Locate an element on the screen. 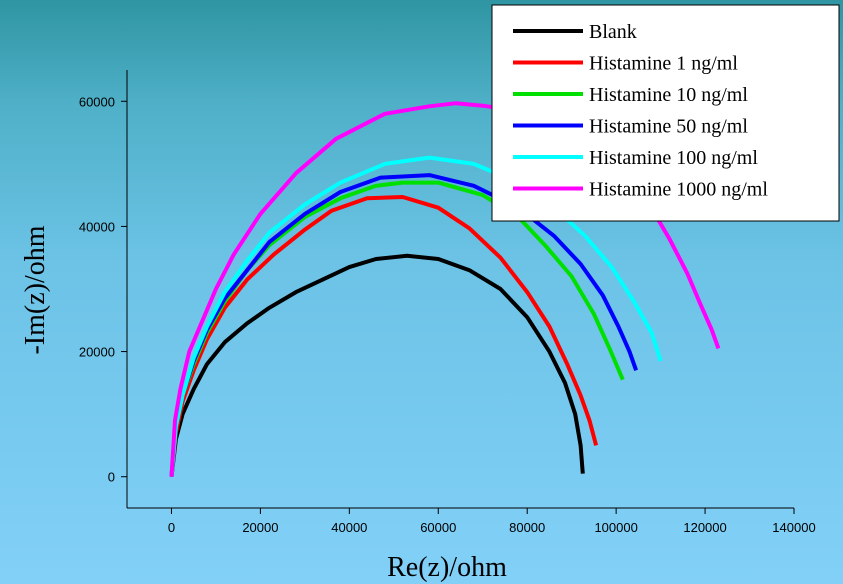 This screenshot has width=843, height=584. x-axis-title: Re(z)/ohm is located at coordinates (447, 567).